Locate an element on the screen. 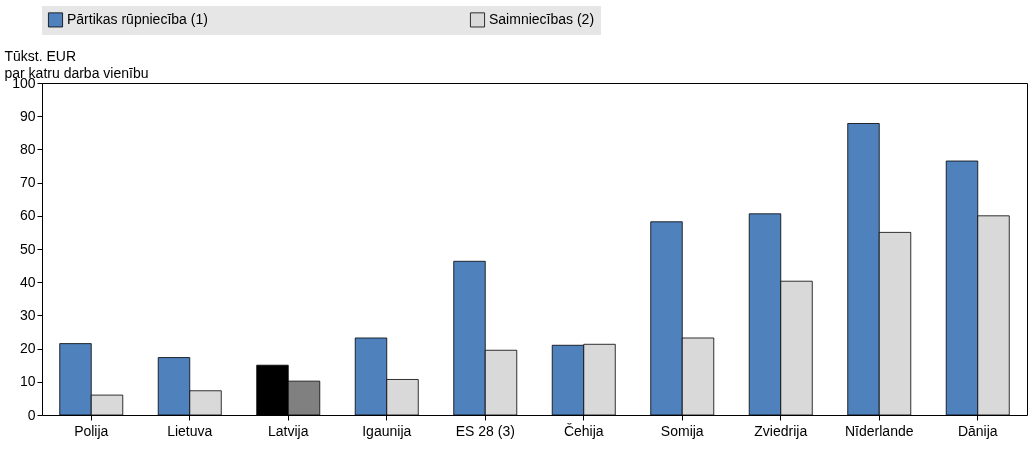 This screenshot has width=1030, height=465. x-tick-label: Zviedrija is located at coordinates (781, 430).